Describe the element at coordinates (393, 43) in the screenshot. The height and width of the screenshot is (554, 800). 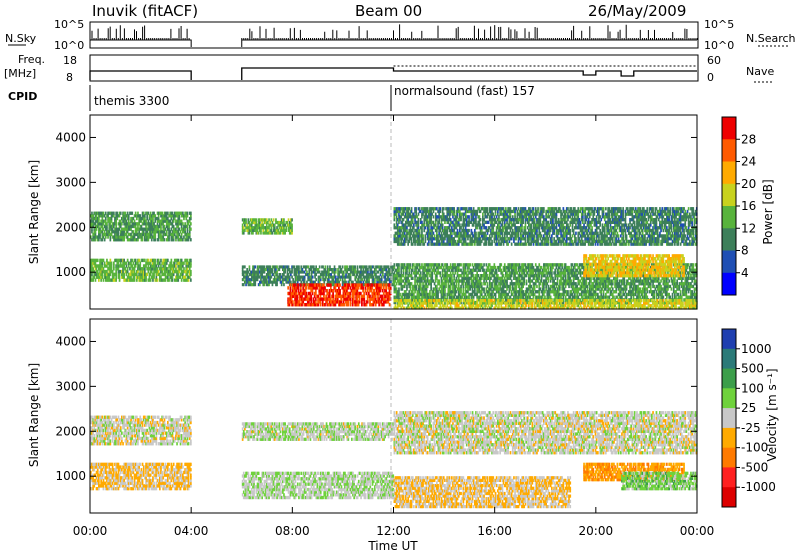
I see `nsky-baseline` at that location.